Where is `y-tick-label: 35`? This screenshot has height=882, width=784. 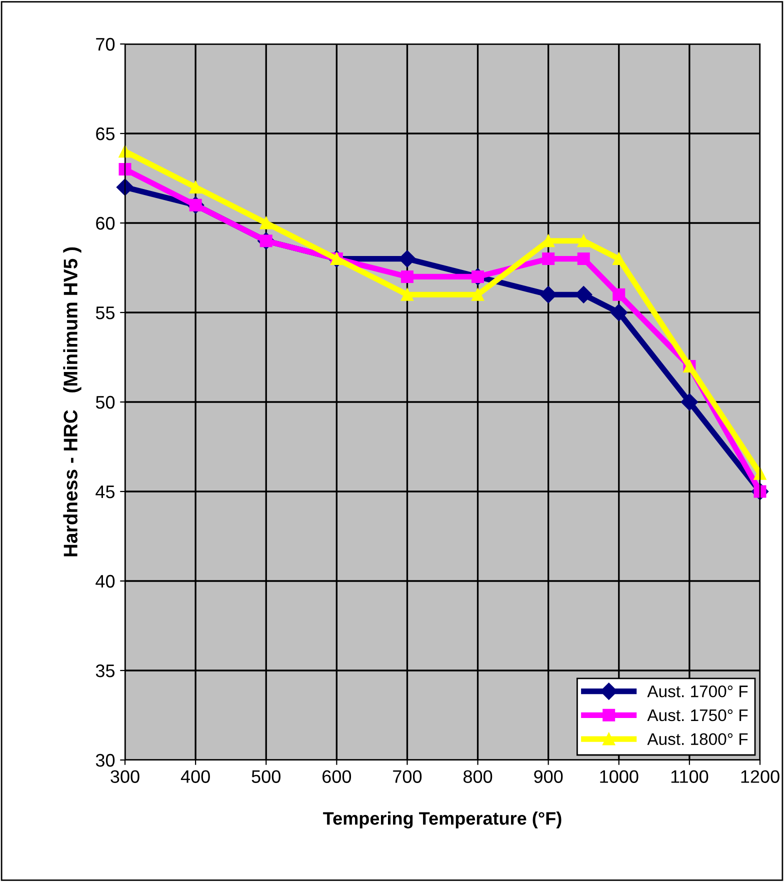
y-tick-label: 35 is located at coordinates (105, 671).